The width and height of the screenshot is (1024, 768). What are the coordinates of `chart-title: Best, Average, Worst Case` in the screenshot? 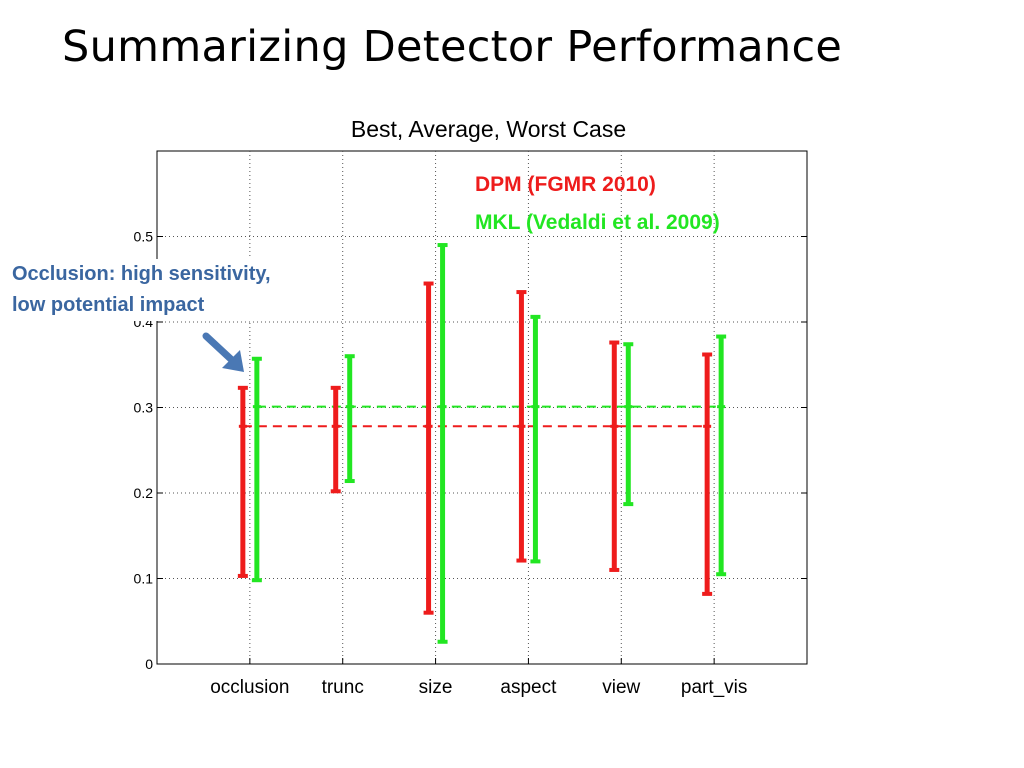 It's located at (488, 129).